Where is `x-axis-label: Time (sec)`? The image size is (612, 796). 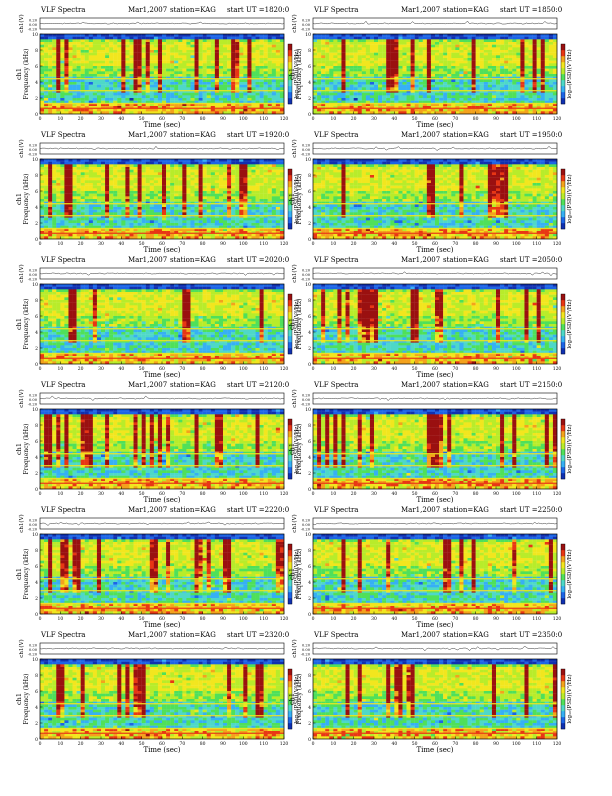
x-axis-label: Time (sec) is located at coordinates (434, 750).